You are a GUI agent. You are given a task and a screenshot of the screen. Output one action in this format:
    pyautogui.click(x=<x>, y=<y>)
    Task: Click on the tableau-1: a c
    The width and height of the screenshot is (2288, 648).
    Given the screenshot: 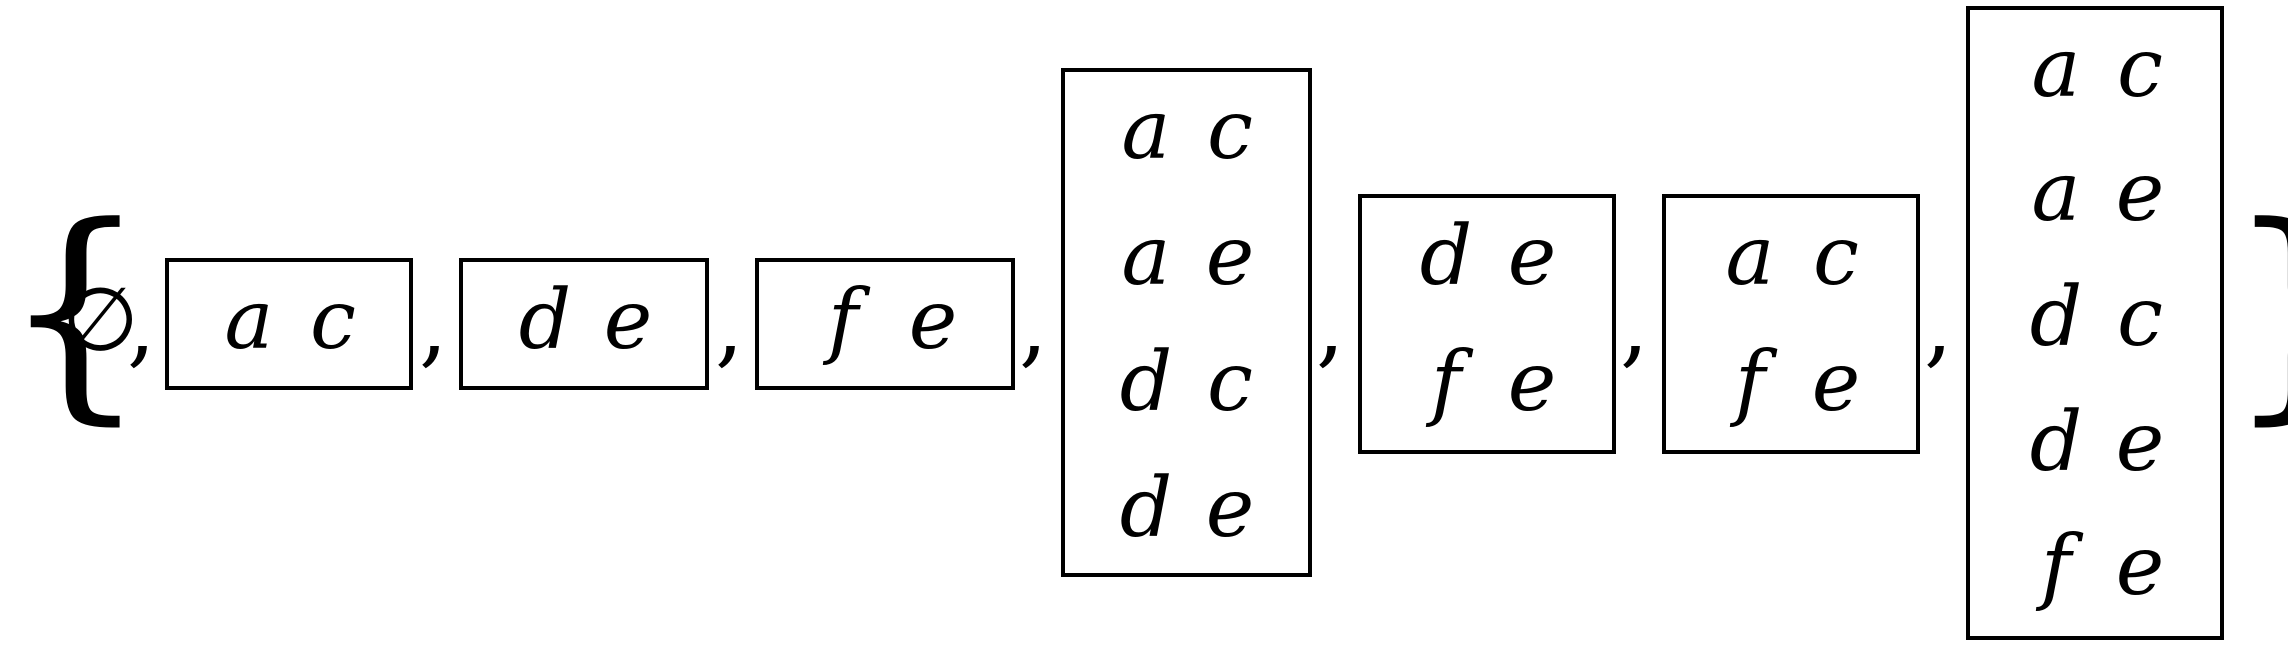 What is the action you would take?
    pyautogui.click(x=289, y=324)
    